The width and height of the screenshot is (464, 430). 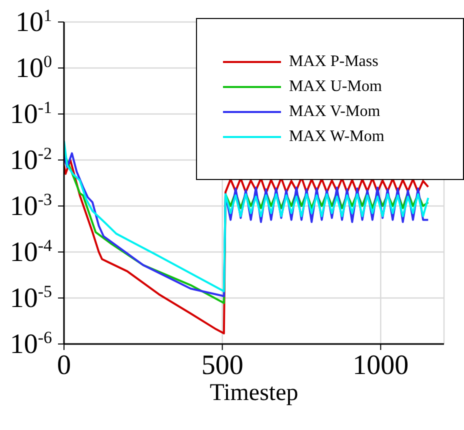 I want to click on x-tick-label: 0, so click(x=64, y=365).